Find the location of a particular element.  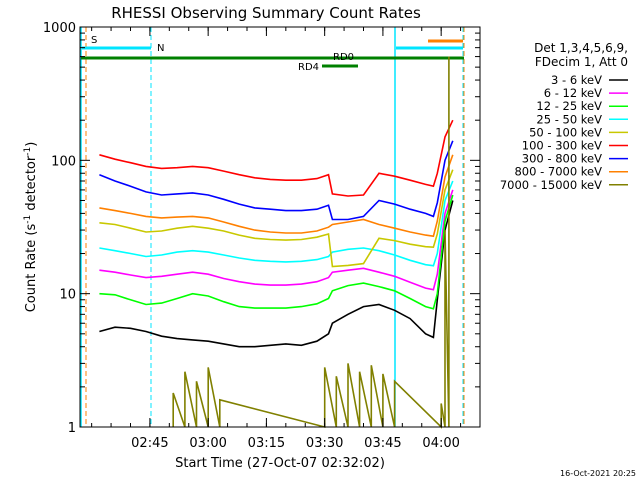

y-tick-label: 10 is located at coordinates (67, 295).